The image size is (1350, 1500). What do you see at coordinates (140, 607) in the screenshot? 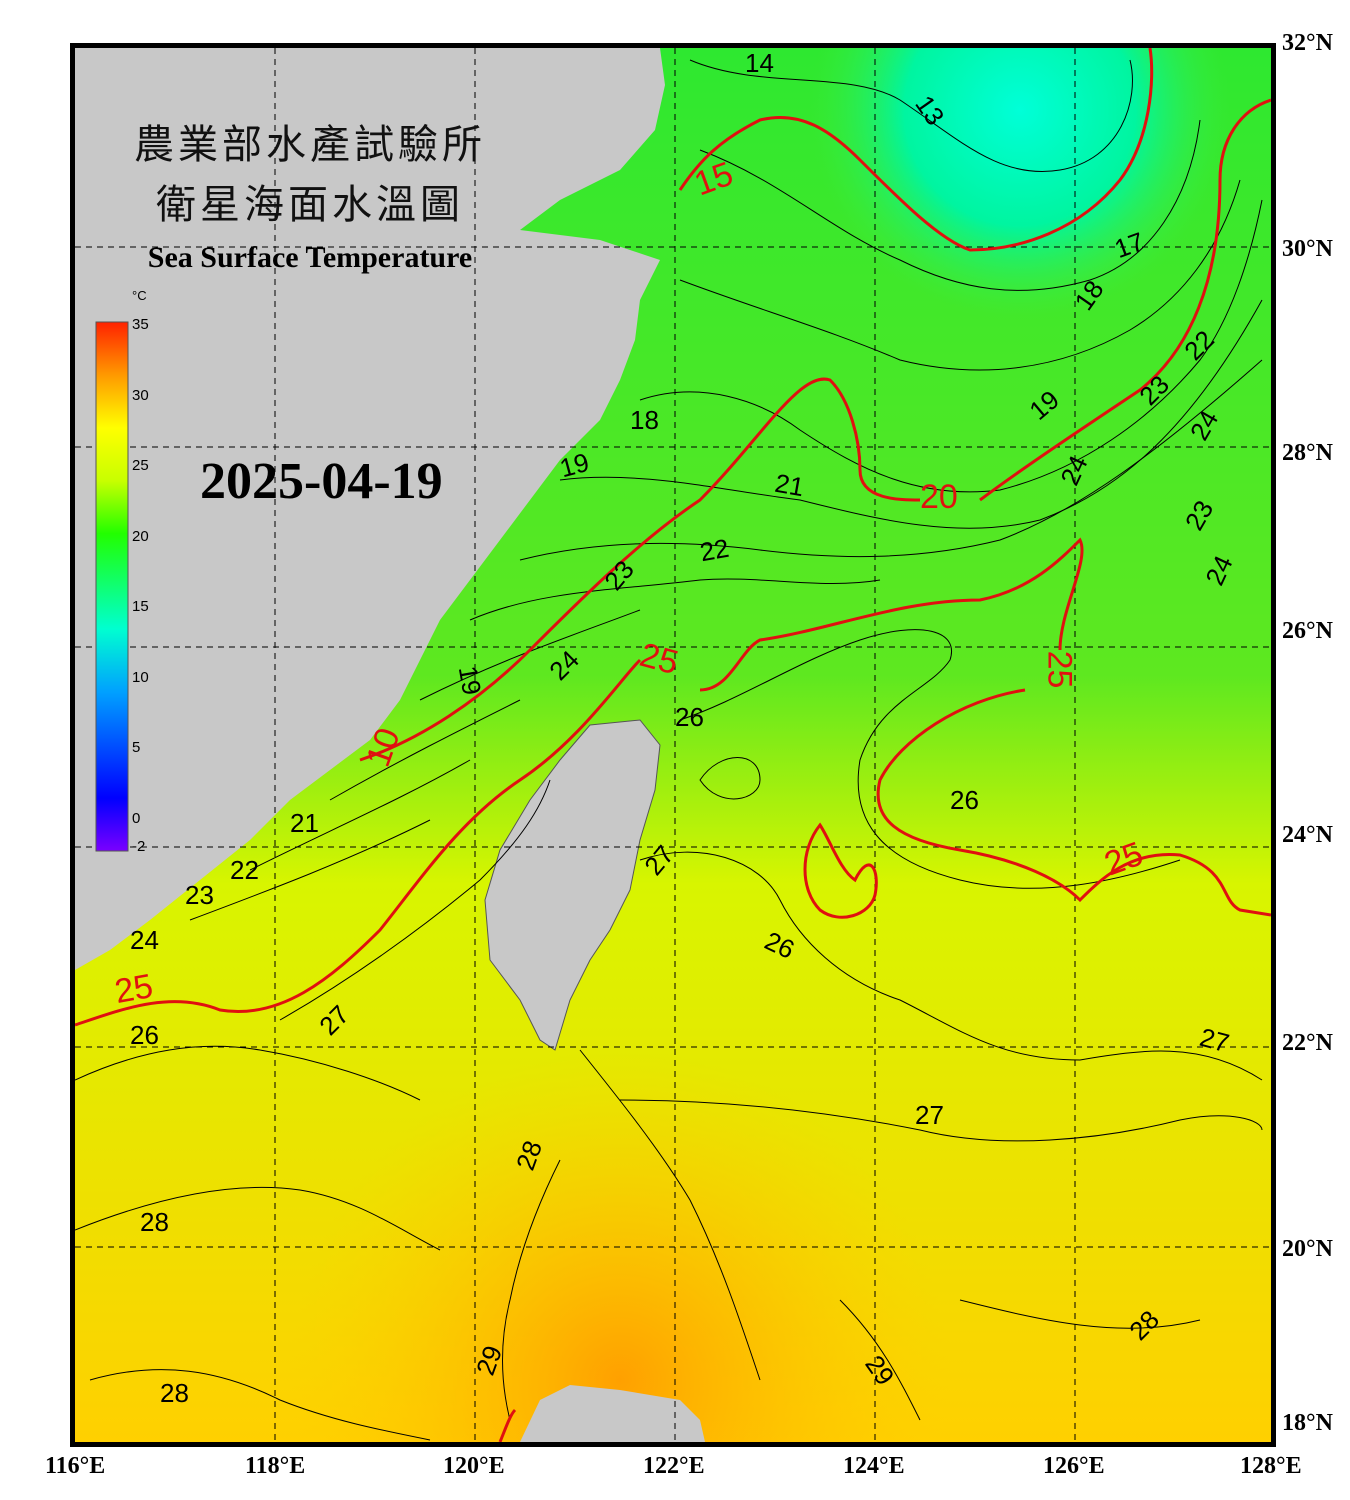
I see `colorbar-tick-label: 15` at bounding box center [140, 607].